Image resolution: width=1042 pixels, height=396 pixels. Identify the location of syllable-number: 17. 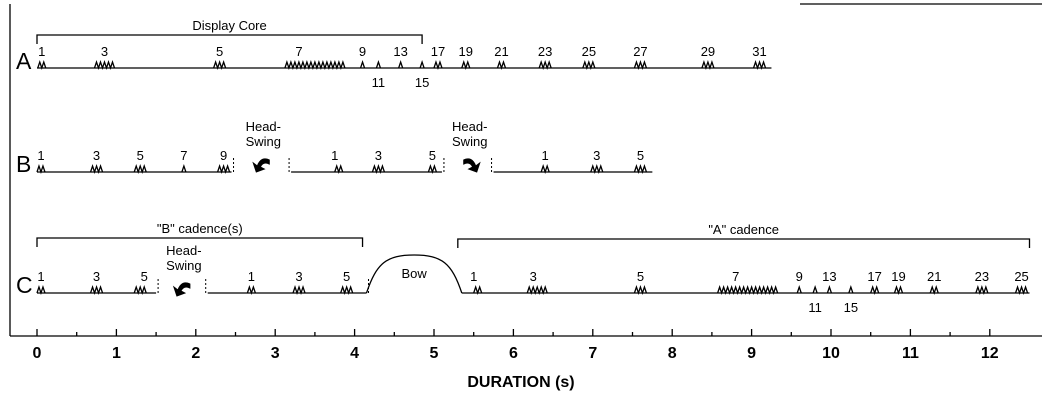
(438, 51).